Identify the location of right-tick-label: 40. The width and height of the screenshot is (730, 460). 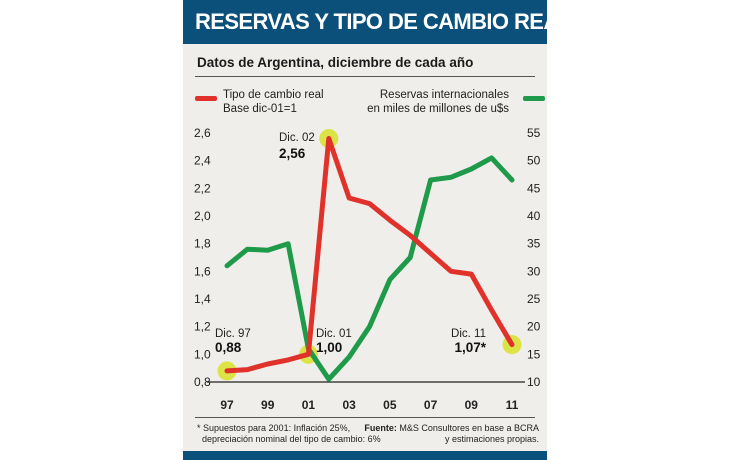
(534, 216).